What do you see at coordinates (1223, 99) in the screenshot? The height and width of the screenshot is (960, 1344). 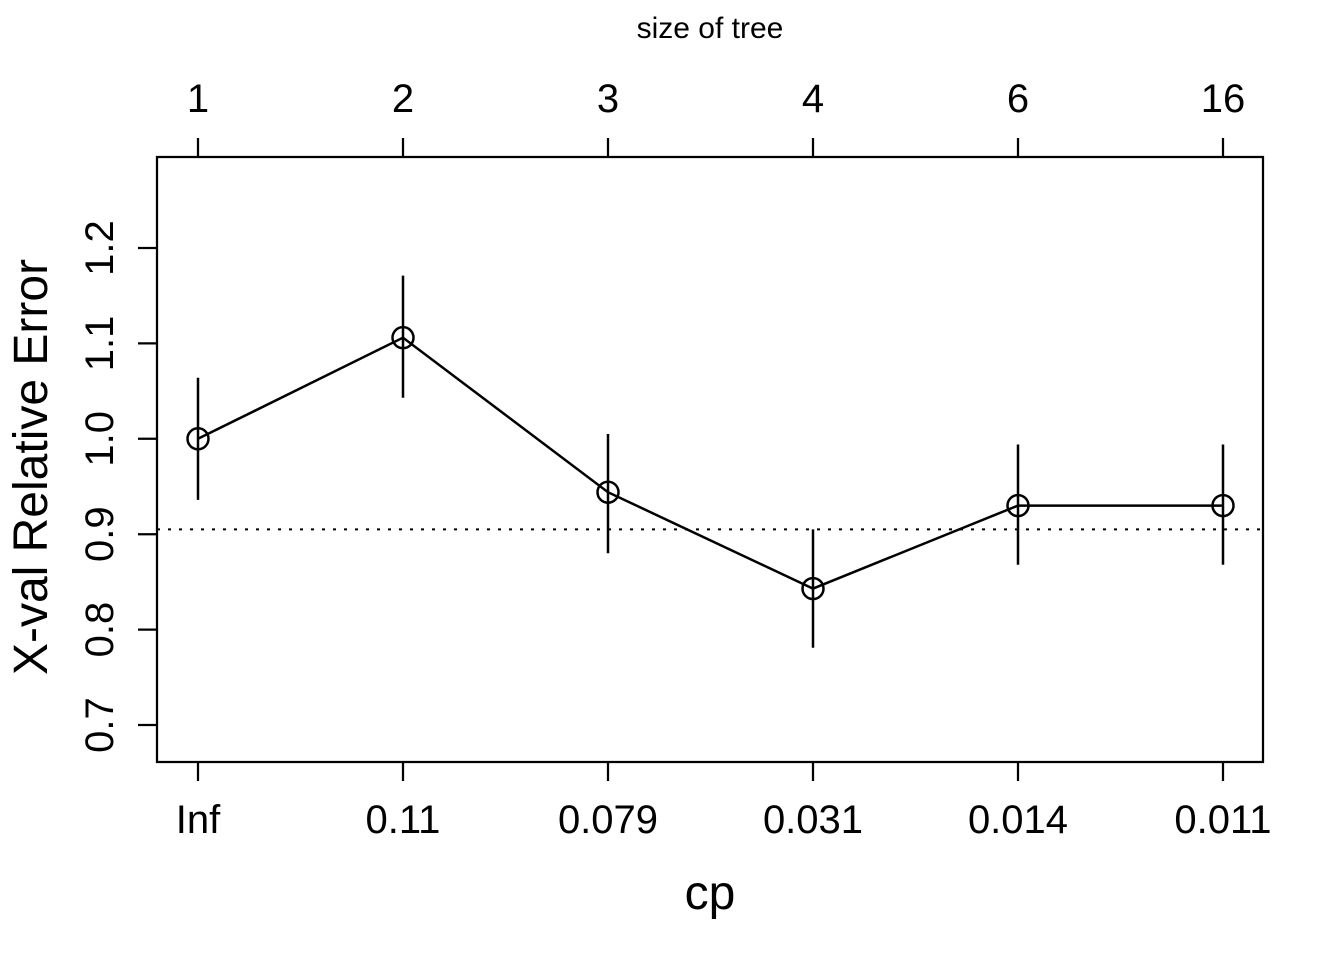 I see `top-axis-tick-label: 16` at bounding box center [1223, 99].